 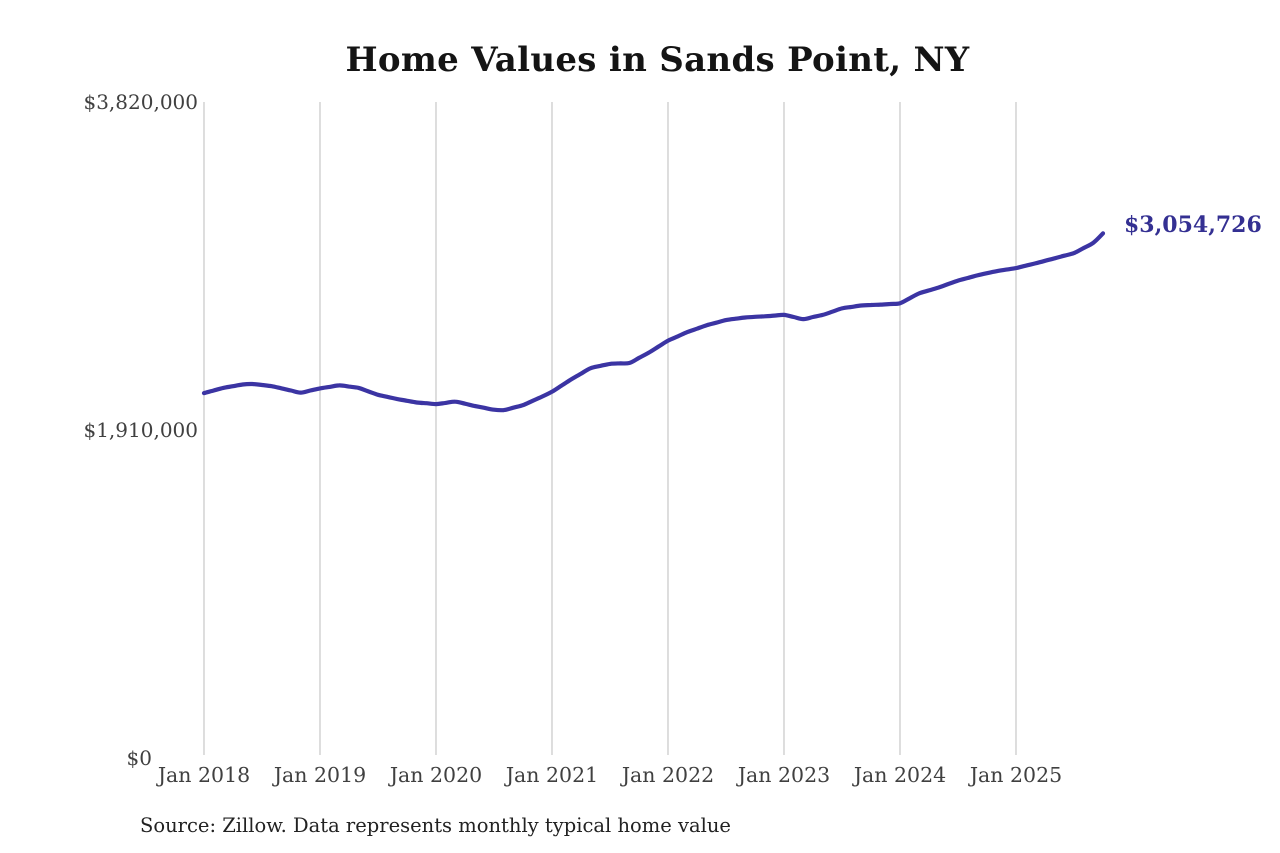 I want to click on chart-title: Home Values in Sands Point, NY, so click(x=657, y=60).